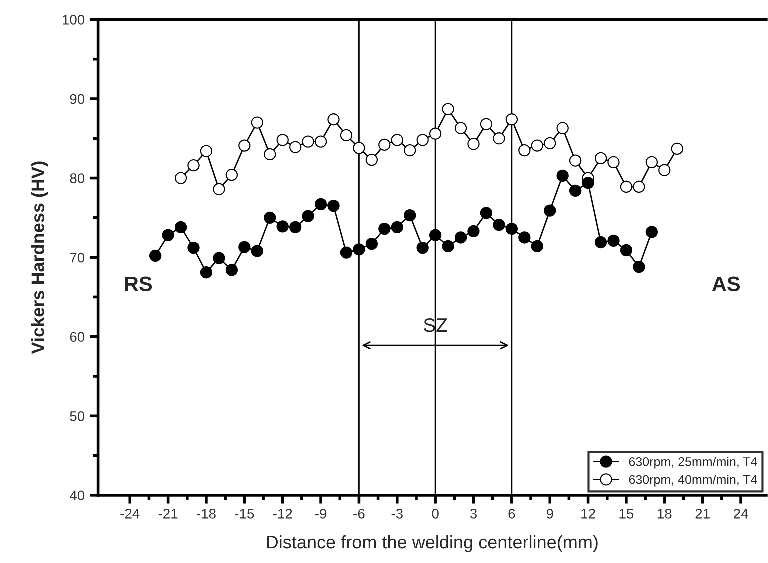 Image resolution: width=768 pixels, height=563 pixels. Describe the element at coordinates (397, 514) in the screenshot. I see `x-tick-label: -3` at that location.